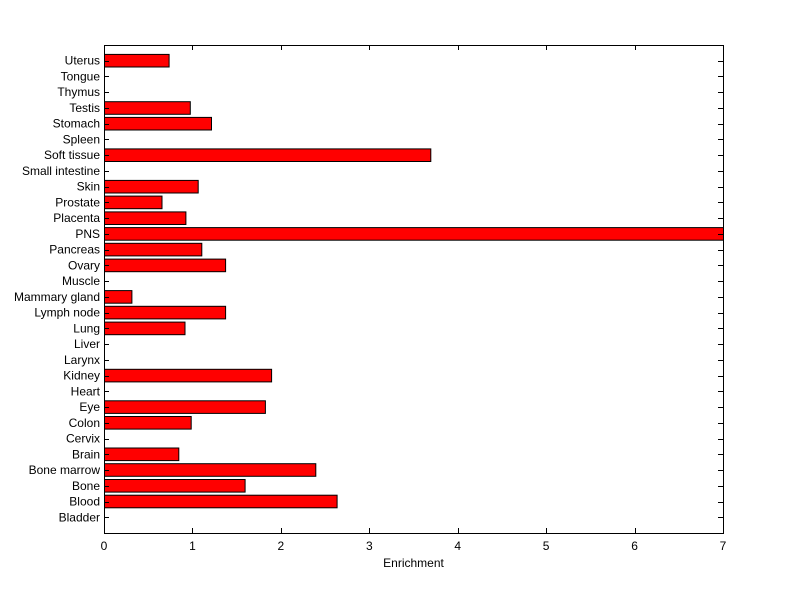  I want to click on category-label-uterus: Uterus, so click(82, 61).